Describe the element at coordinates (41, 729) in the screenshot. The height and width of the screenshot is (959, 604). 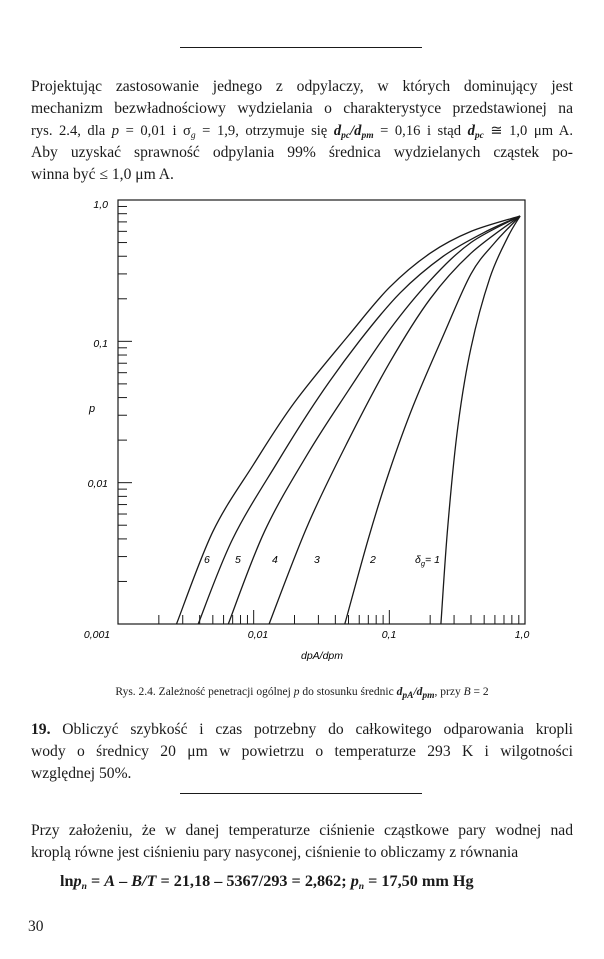
I see `problem-number: 19.` at that location.